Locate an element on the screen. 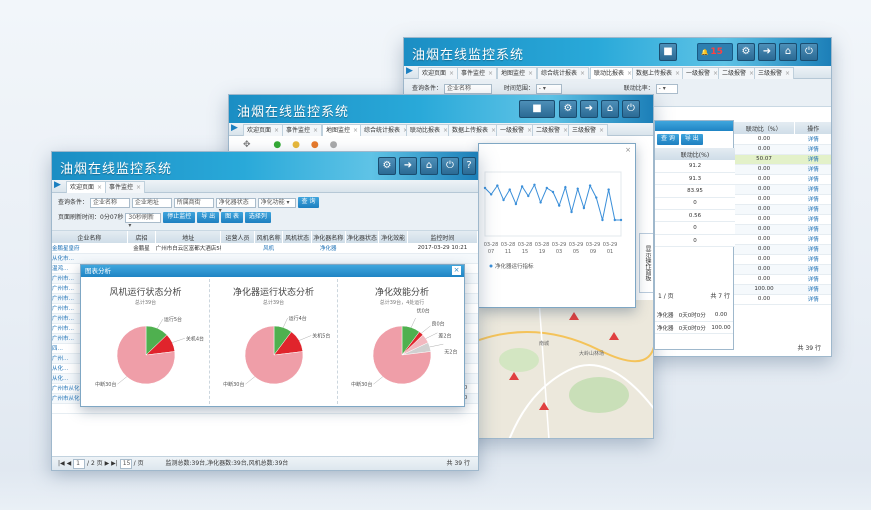 The width and height of the screenshot is (871, 510). tab-3: 综合统计报表× is located at coordinates (386, 130).